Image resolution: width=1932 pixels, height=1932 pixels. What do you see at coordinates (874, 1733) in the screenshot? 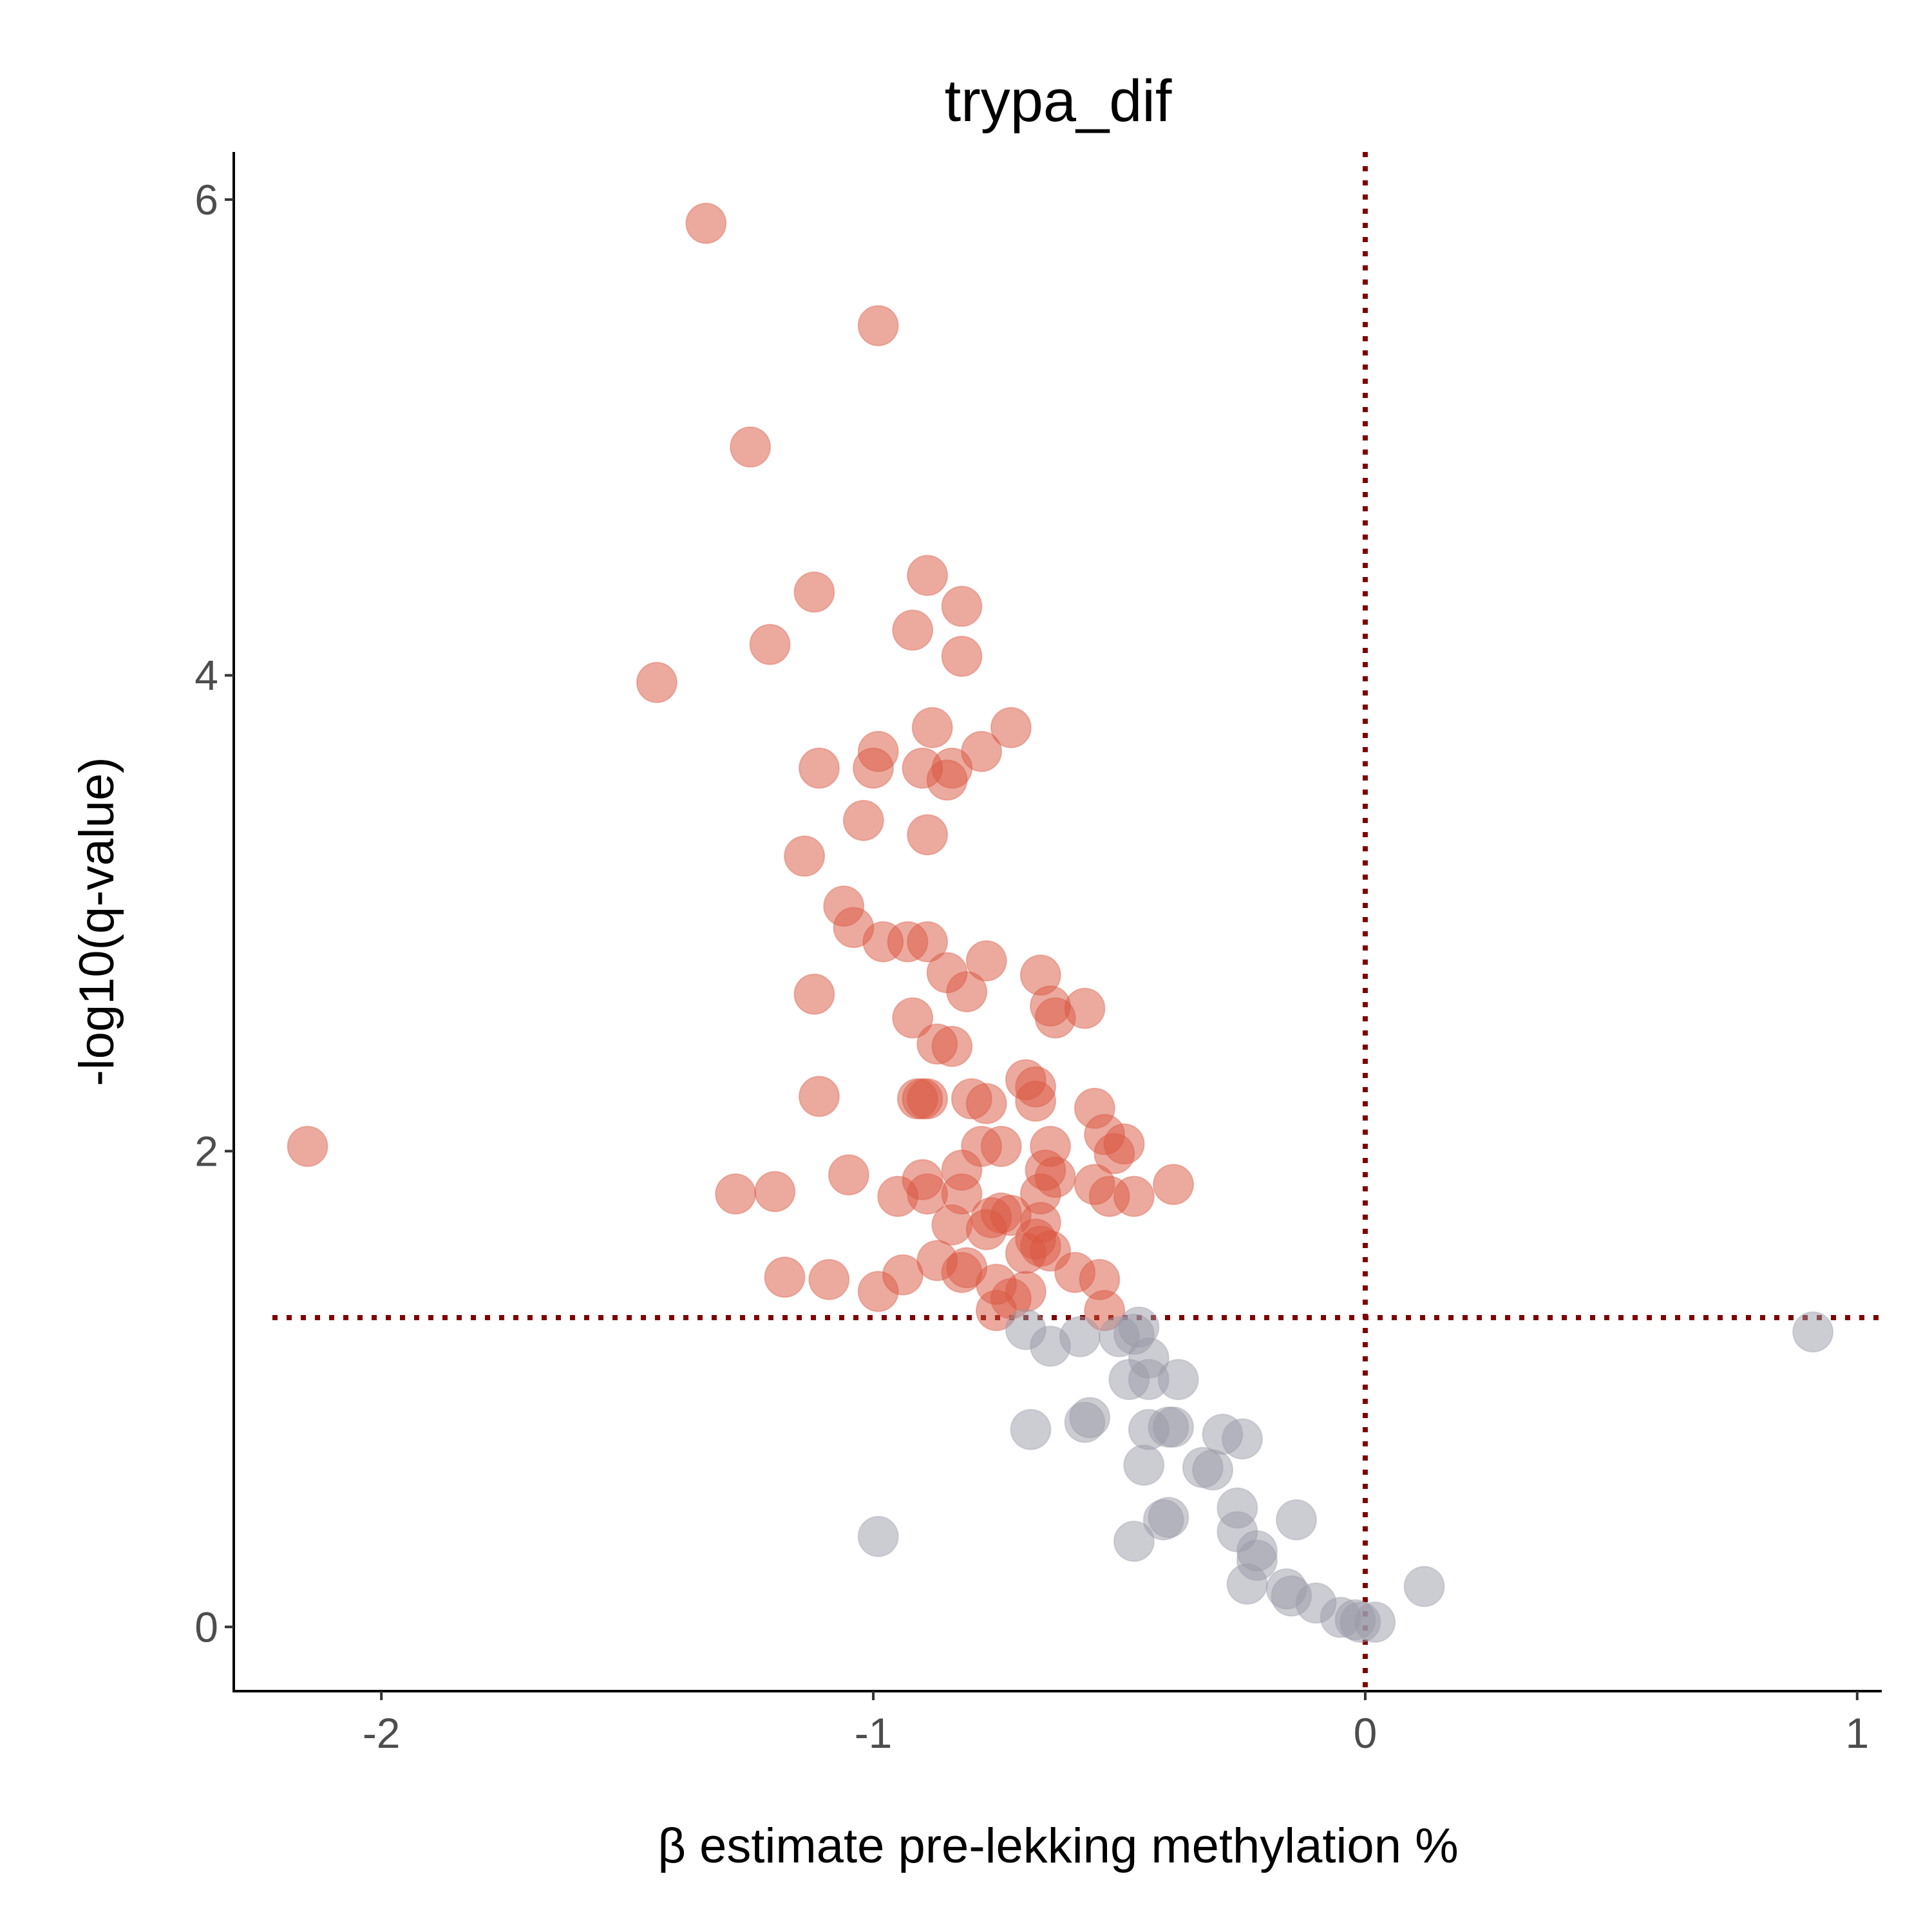
I see `x-tick-label: -1` at bounding box center [874, 1733].